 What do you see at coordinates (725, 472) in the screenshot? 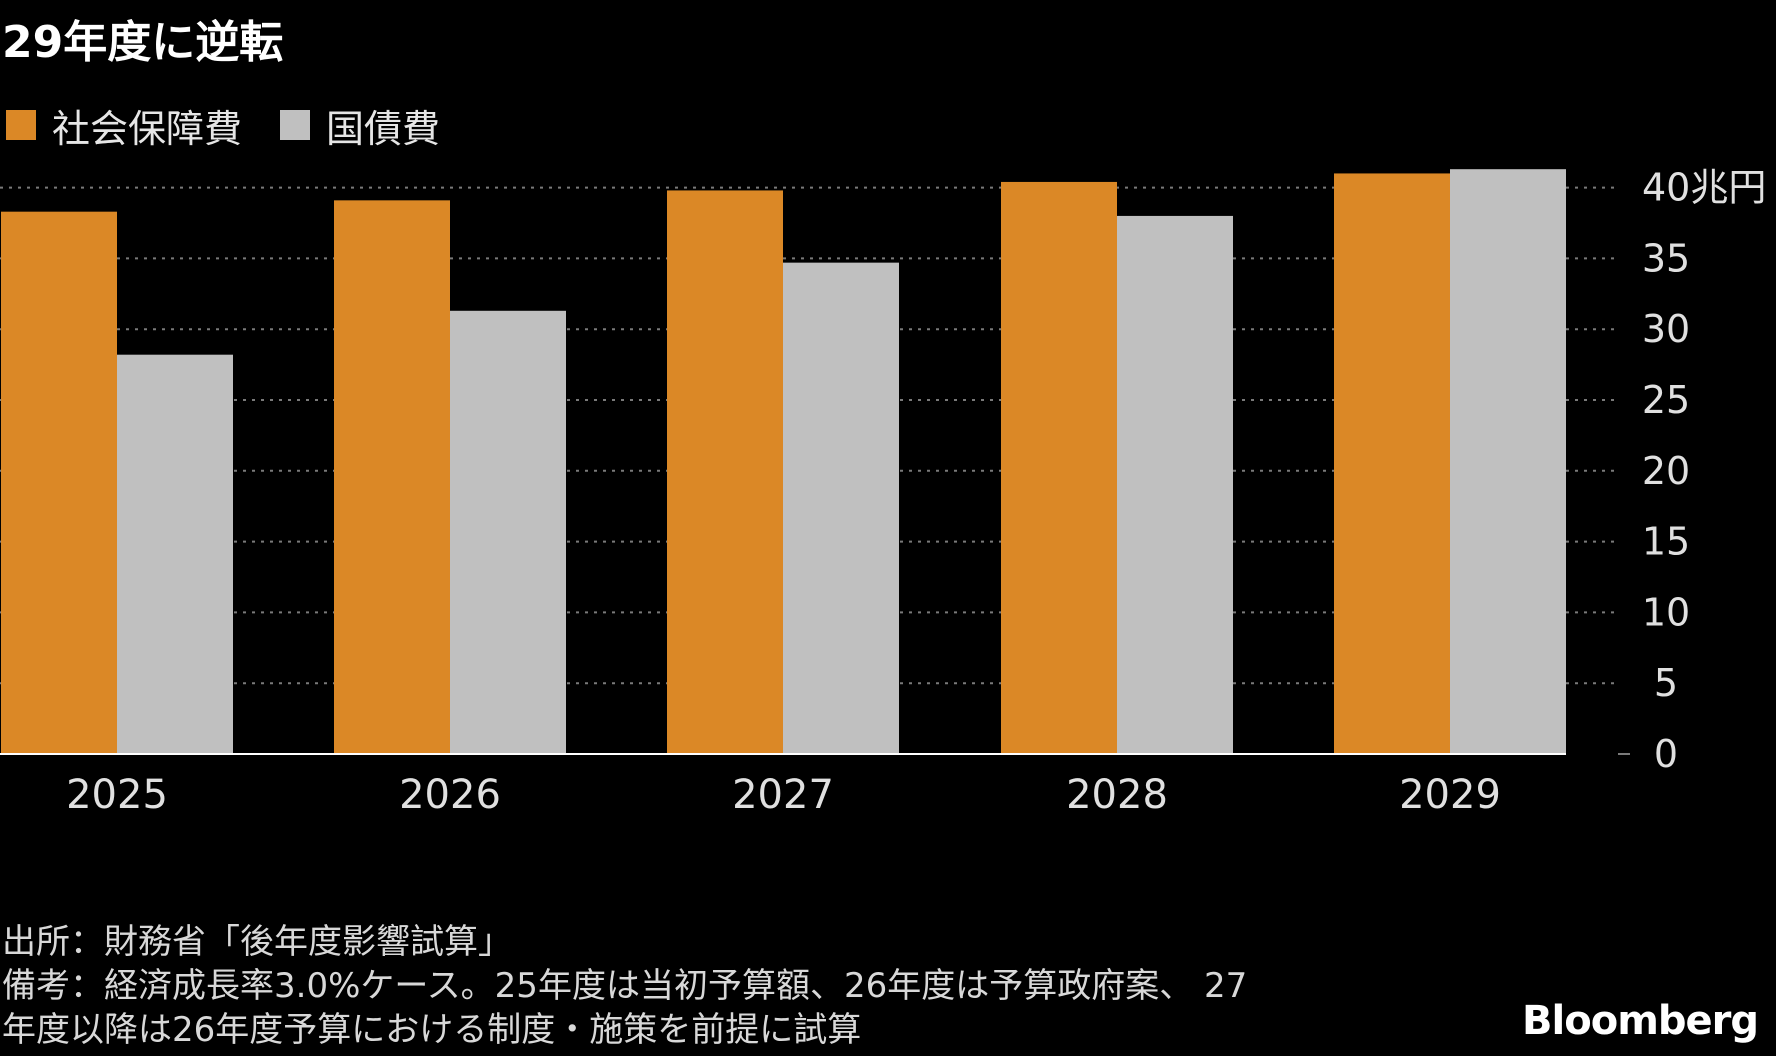
I see `bar-2027-social-security` at bounding box center [725, 472].